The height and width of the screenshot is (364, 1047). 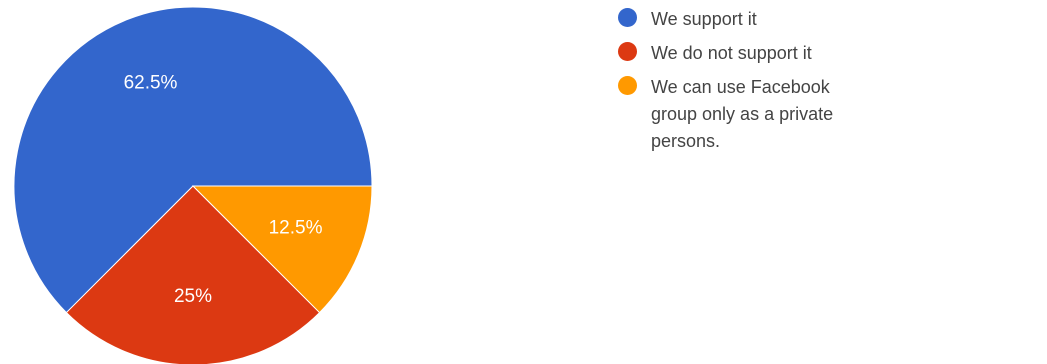 I want to click on legend-label: We do not support it, so click(x=731, y=53).